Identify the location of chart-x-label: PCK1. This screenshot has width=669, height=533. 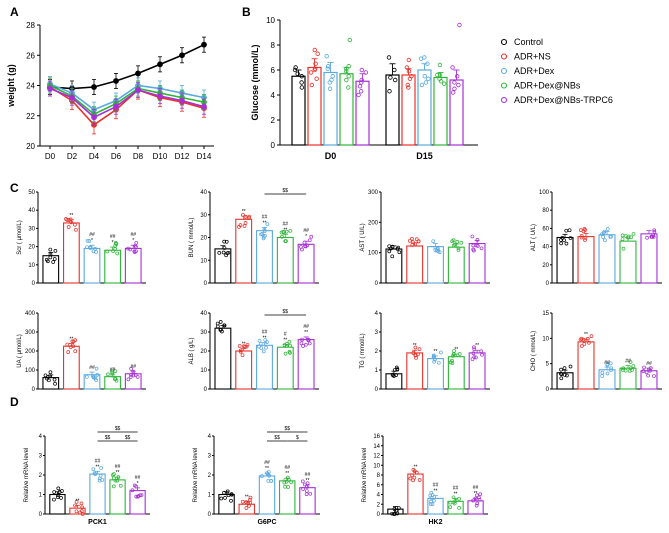
(97, 522).